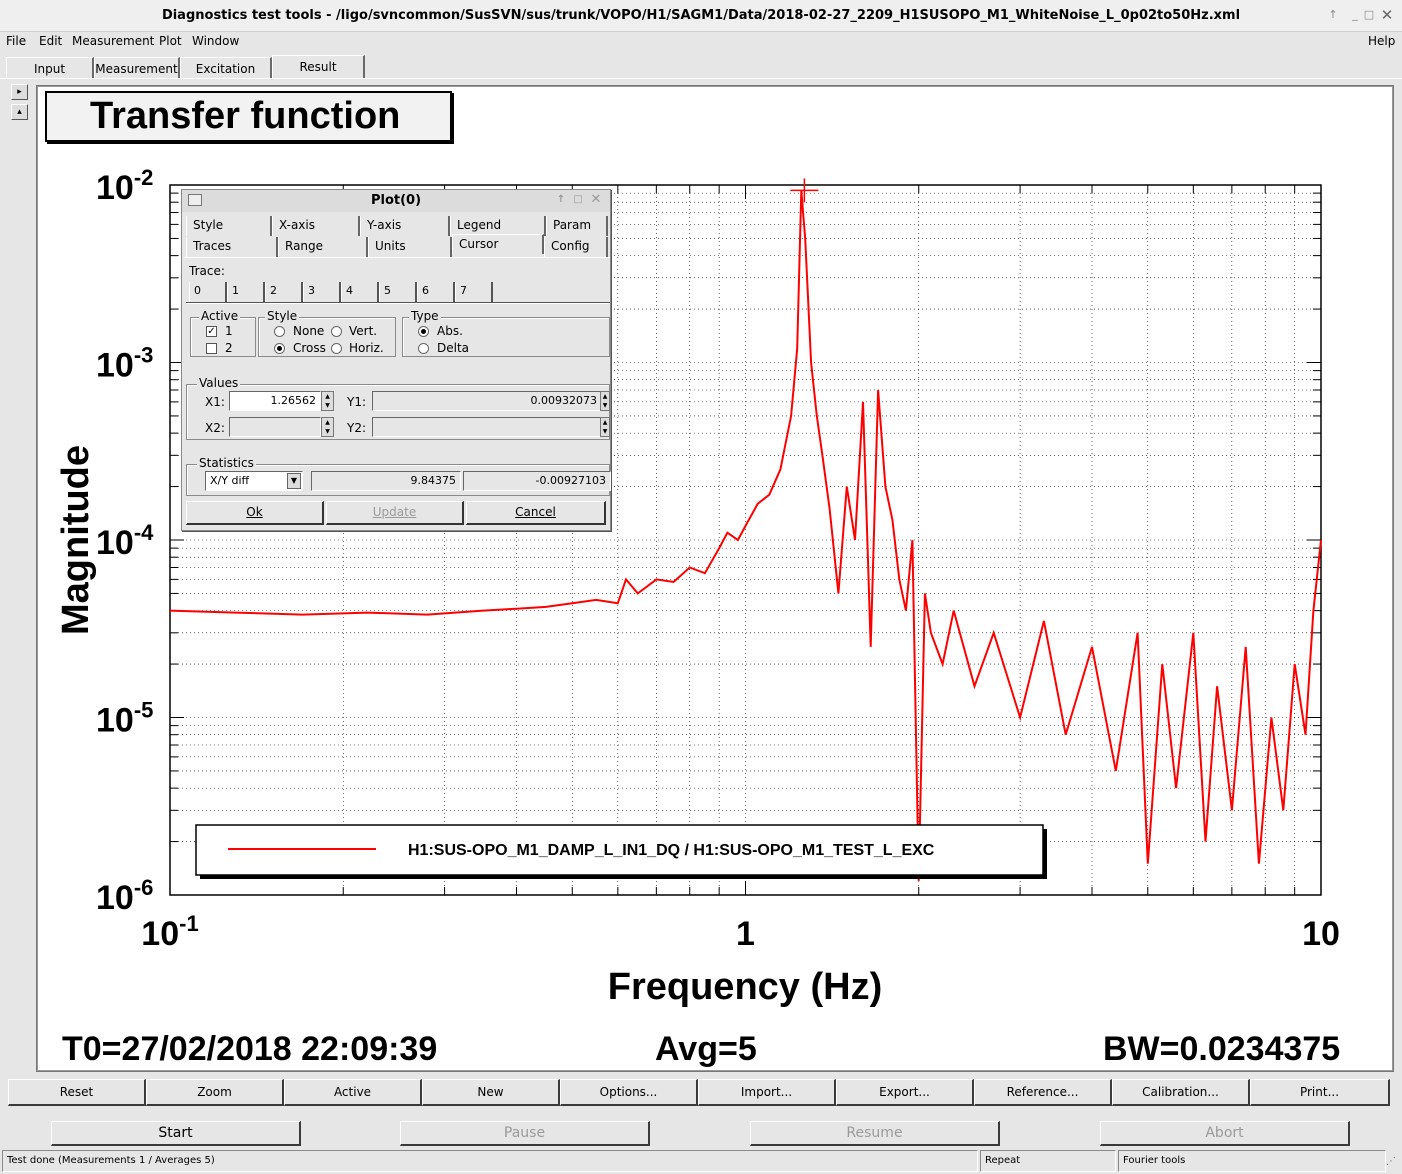  I want to click on new-button: New, so click(491, 1092).